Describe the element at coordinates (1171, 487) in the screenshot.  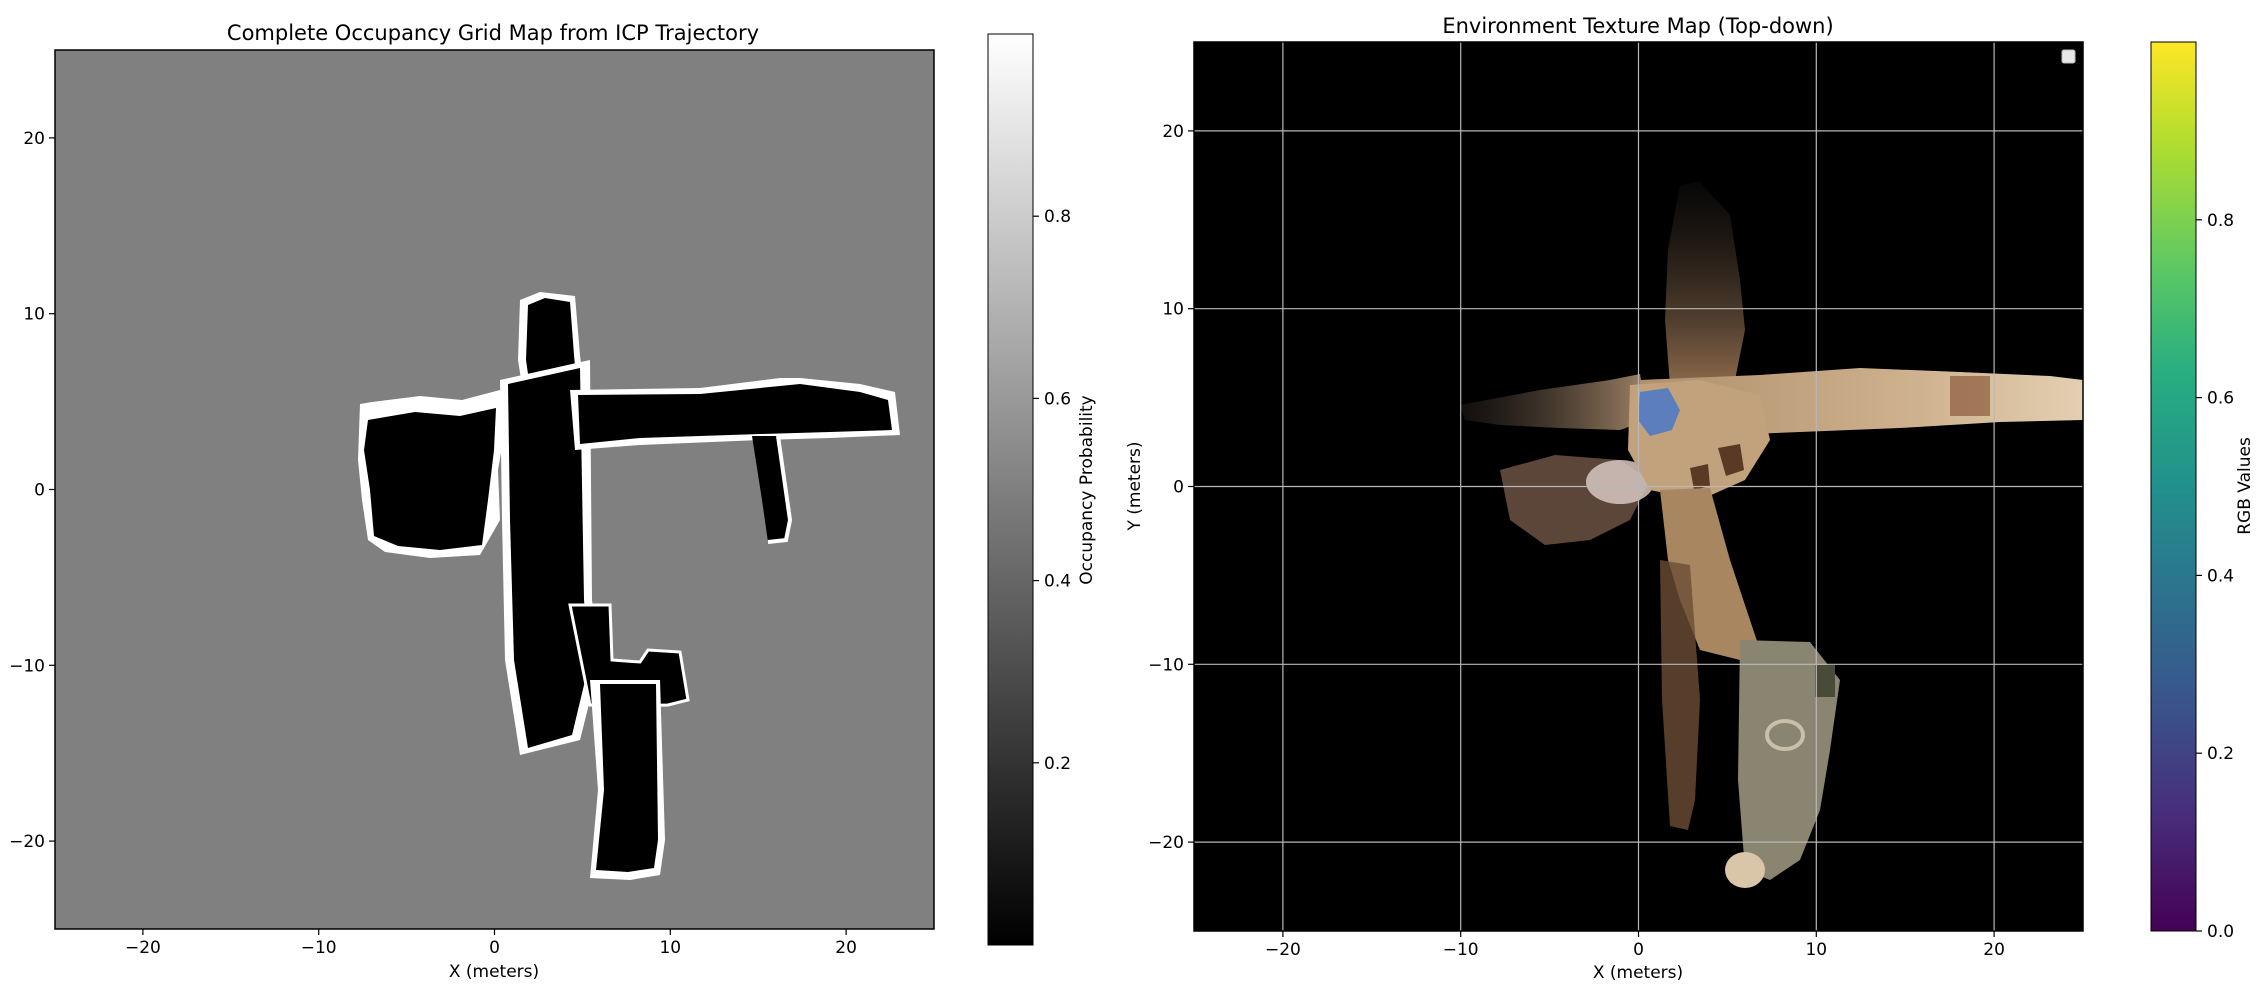
I see `texture-y-ticks: −20 −10 0 10 20` at that location.